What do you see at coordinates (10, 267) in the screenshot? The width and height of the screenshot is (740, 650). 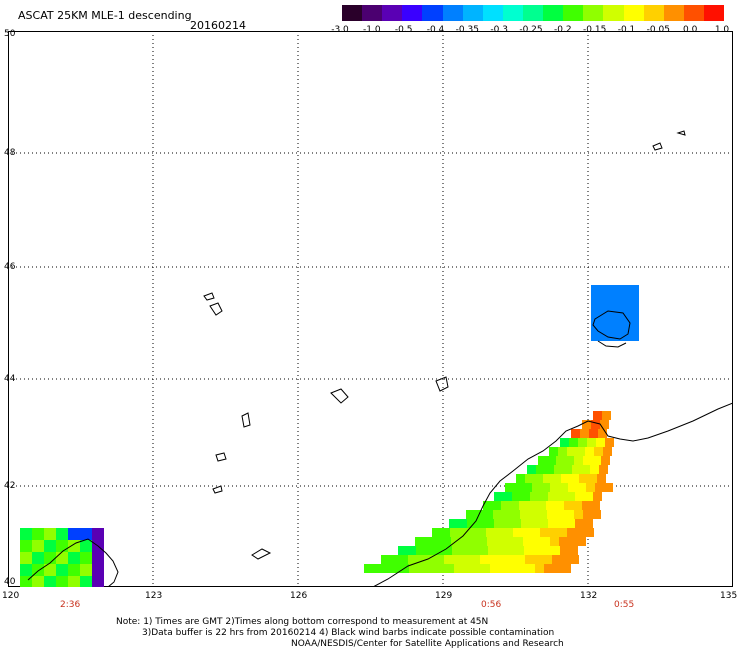 I see `lat-label: 46` at bounding box center [10, 267].